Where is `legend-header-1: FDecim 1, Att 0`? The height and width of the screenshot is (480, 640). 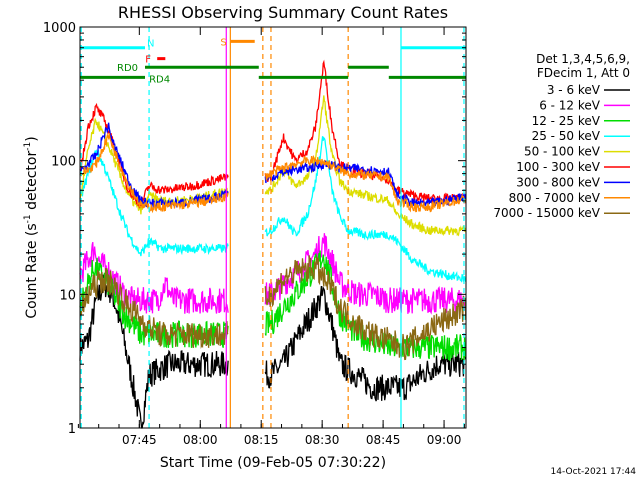 legend-header-1: FDecim 1, Att 0 is located at coordinates (583, 73).